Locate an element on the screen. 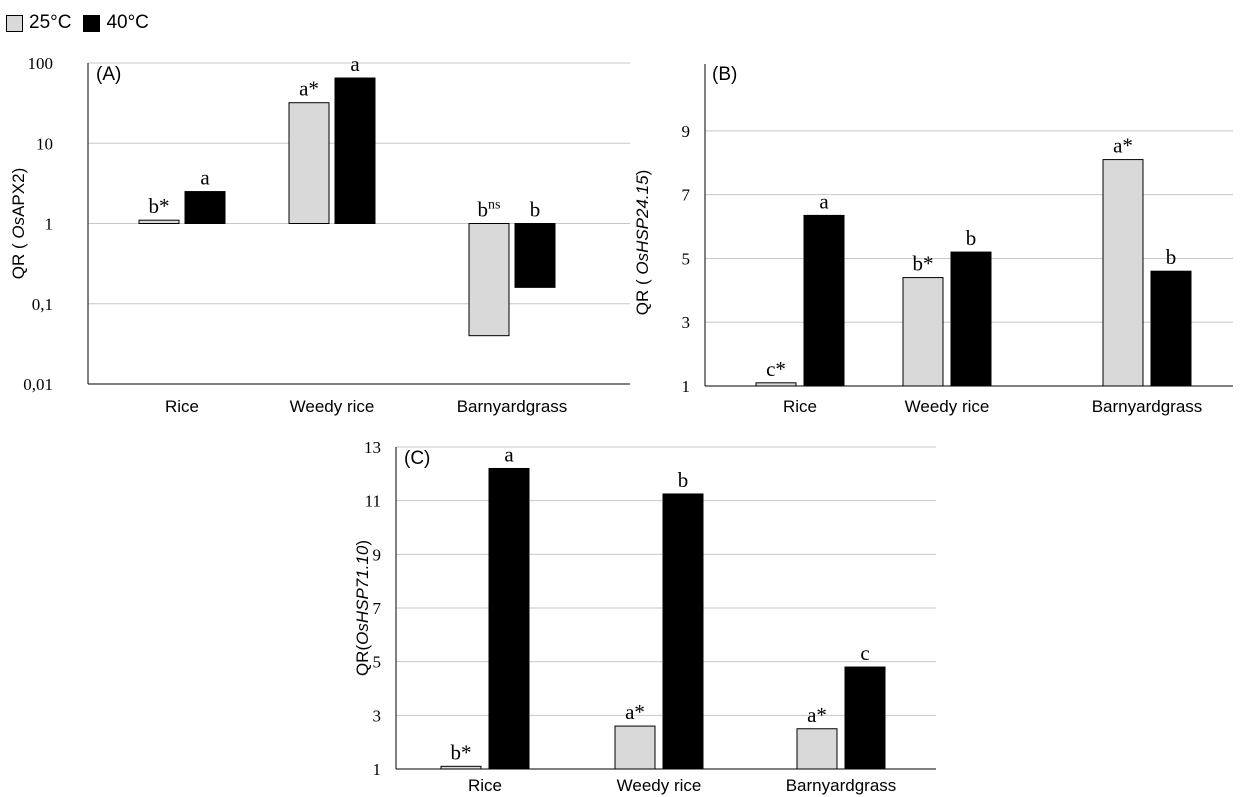 Image resolution: width=1242 pixels, height=797 pixels. legend-item-40c: 40°C is located at coordinates (116, 23).